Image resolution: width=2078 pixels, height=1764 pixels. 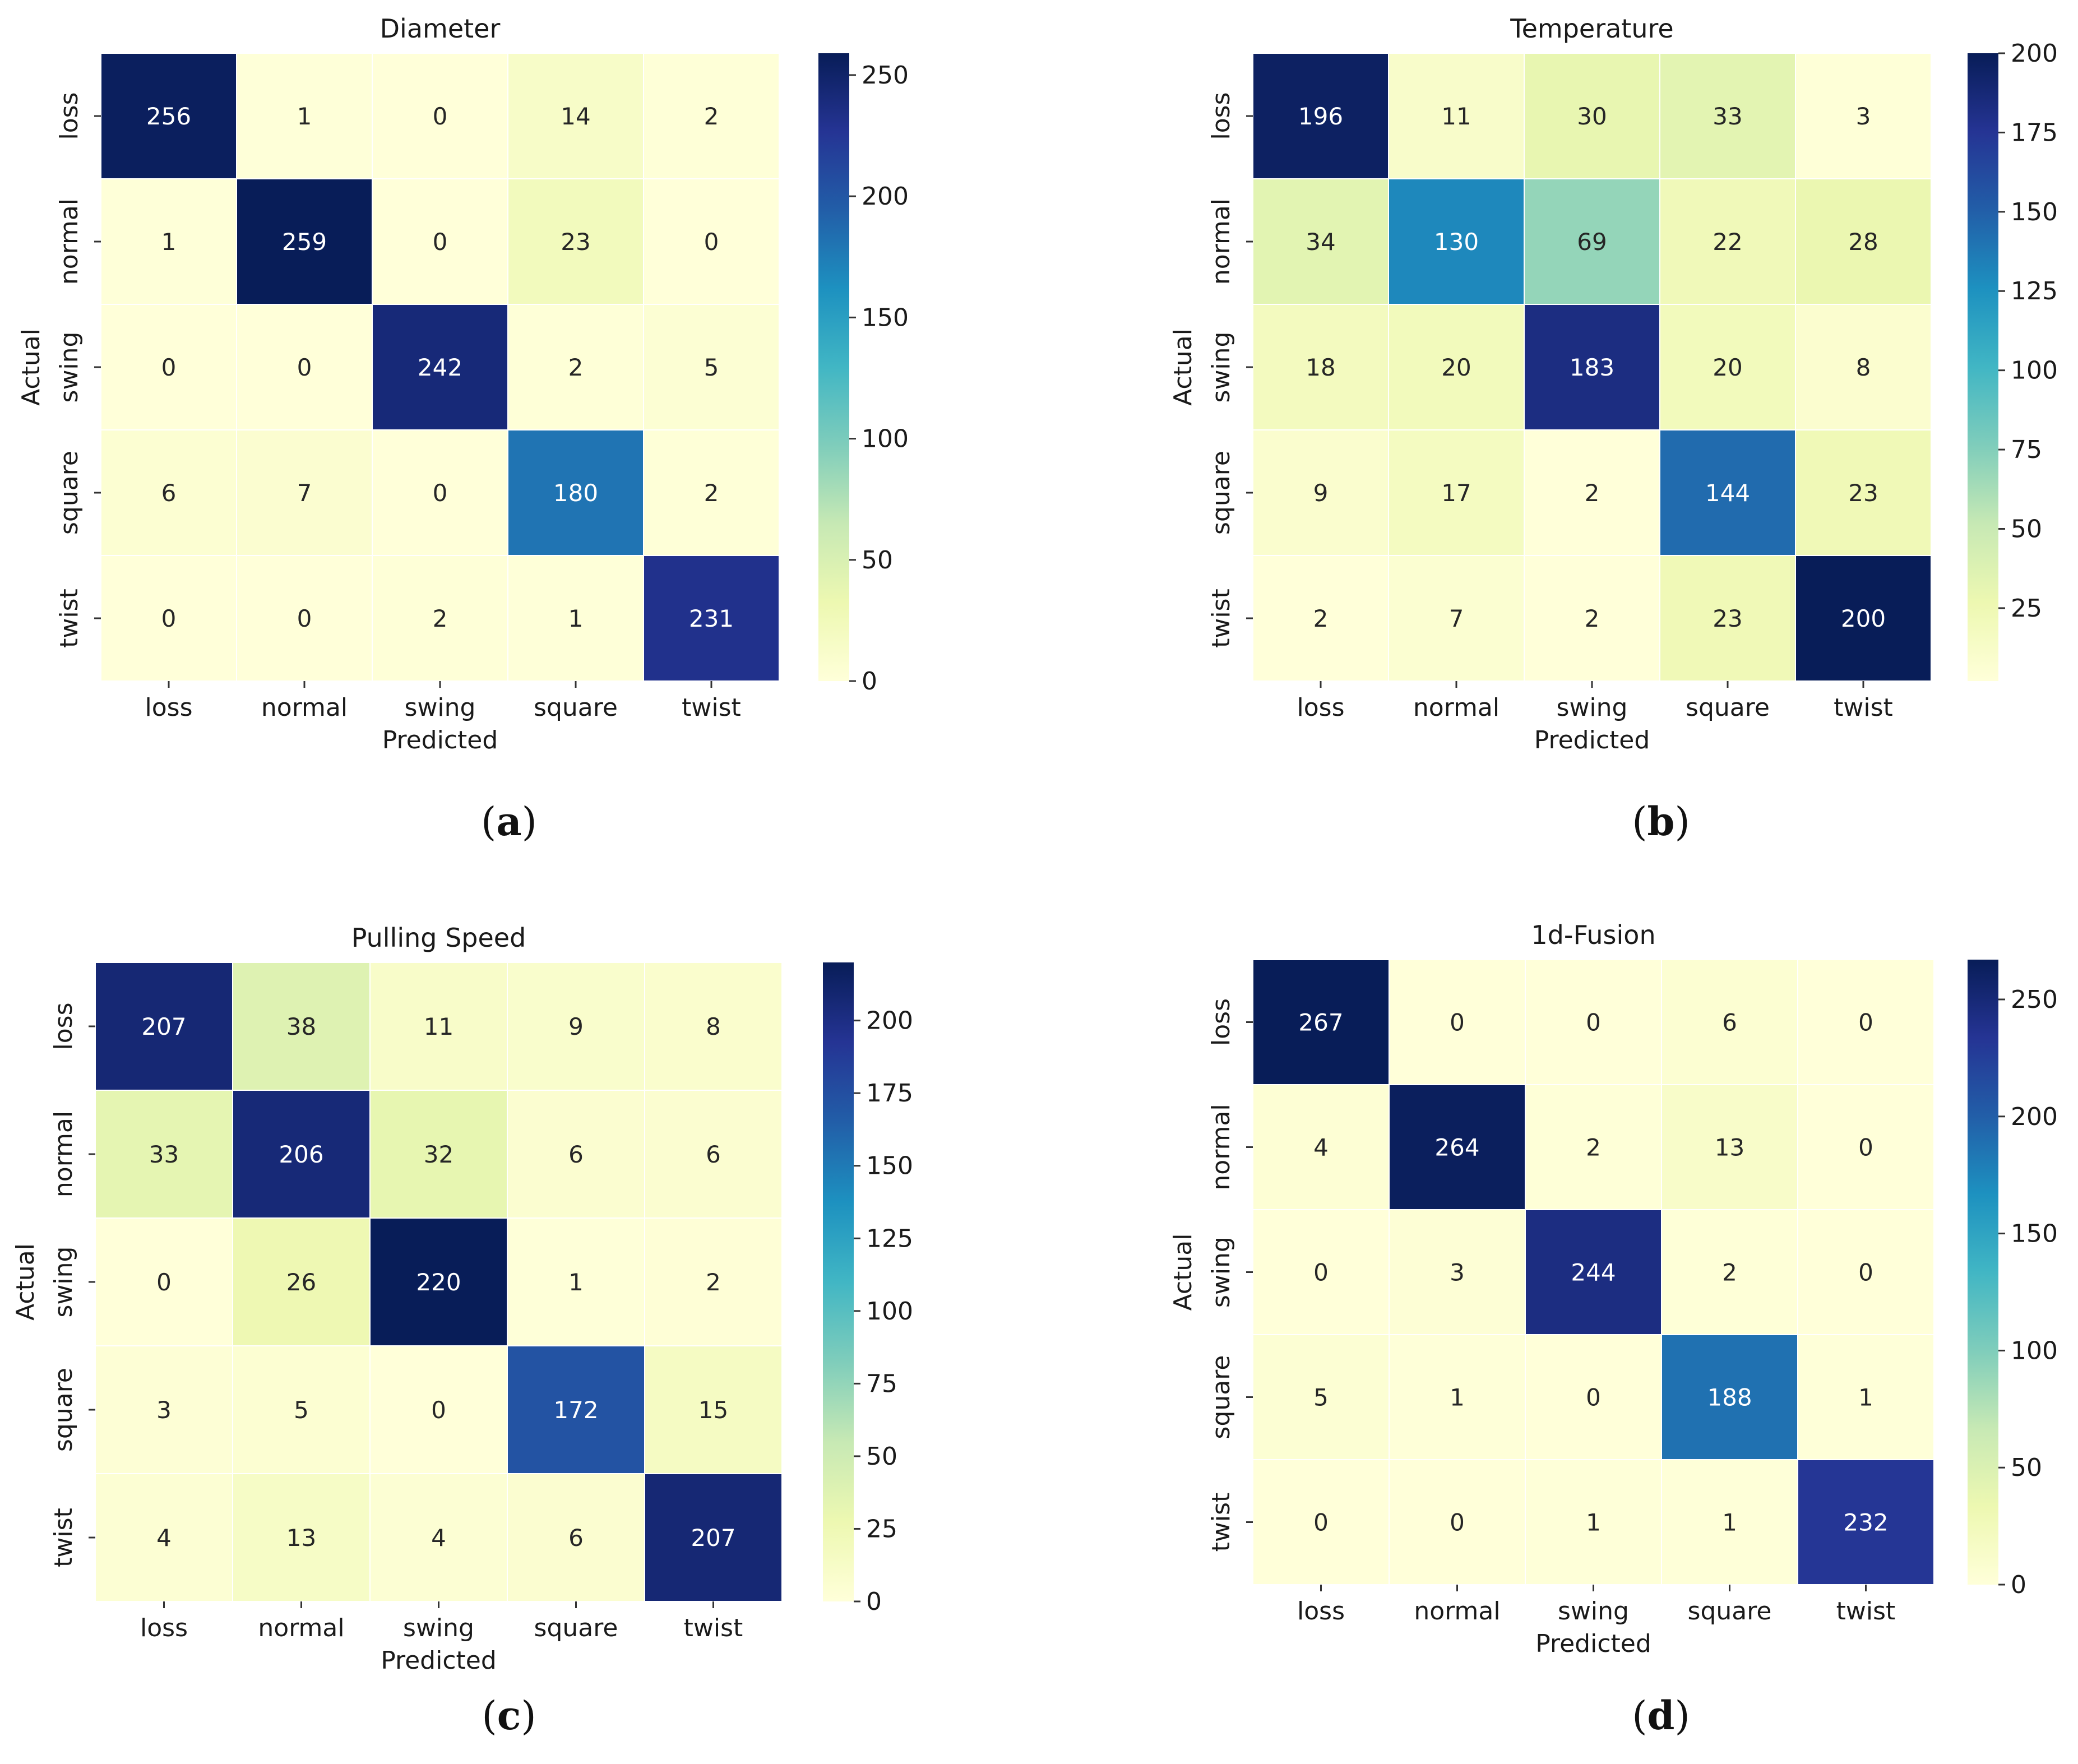 What do you see at coordinates (1221, 116) in the screenshot?
I see `y-tick-label: loss` at bounding box center [1221, 116].